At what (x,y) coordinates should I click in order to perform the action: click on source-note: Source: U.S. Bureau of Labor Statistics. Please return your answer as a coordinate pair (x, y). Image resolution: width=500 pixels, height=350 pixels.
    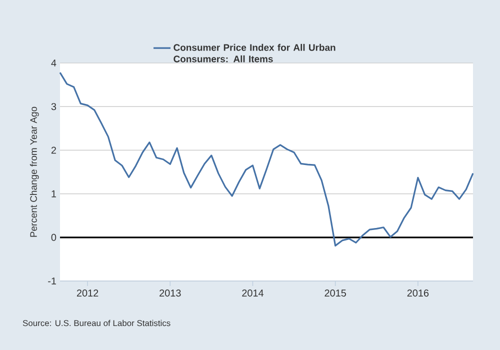
    Looking at the image, I should click on (96, 323).